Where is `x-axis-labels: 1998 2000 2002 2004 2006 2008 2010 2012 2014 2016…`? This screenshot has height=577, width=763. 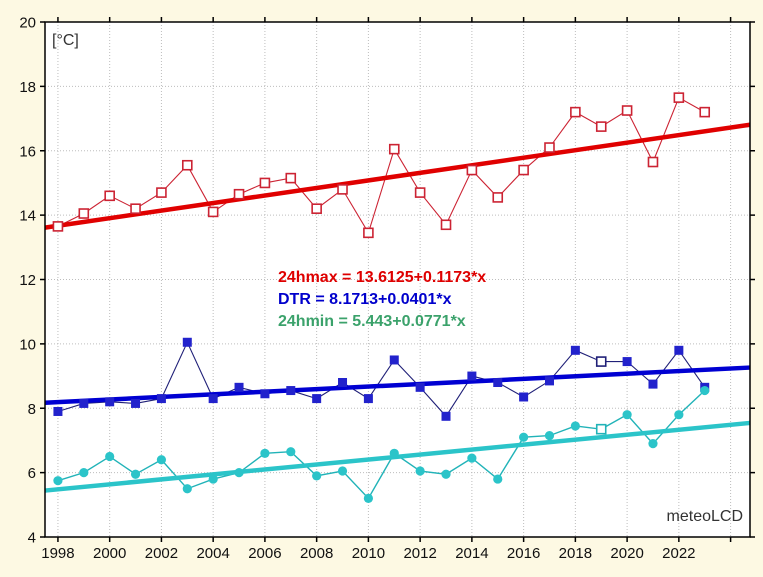 x-axis-labels: 1998 2000 2002 2004 2006 2008 2010 2012 2014 2016… is located at coordinates (368, 553).